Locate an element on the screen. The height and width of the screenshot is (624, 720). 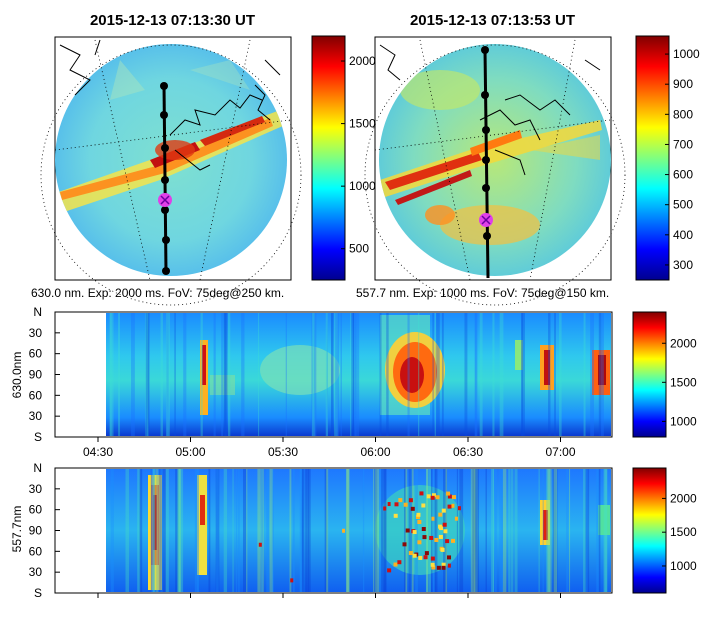
x-tick-label: 06:00 is located at coordinates (375, 452).